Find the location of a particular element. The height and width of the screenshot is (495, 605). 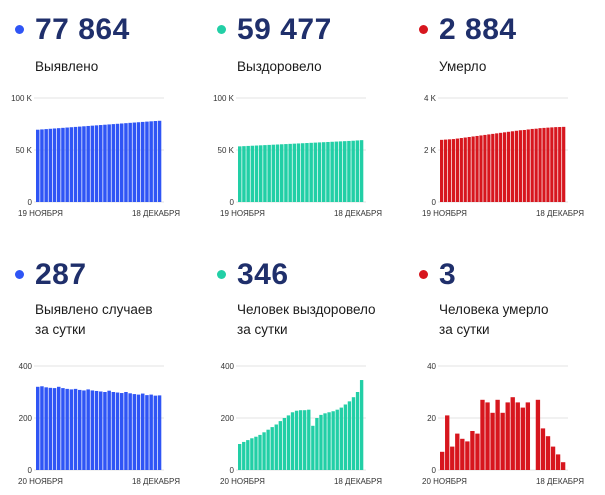

panel-label-line: Человека умерло is located at coordinates (494, 309).